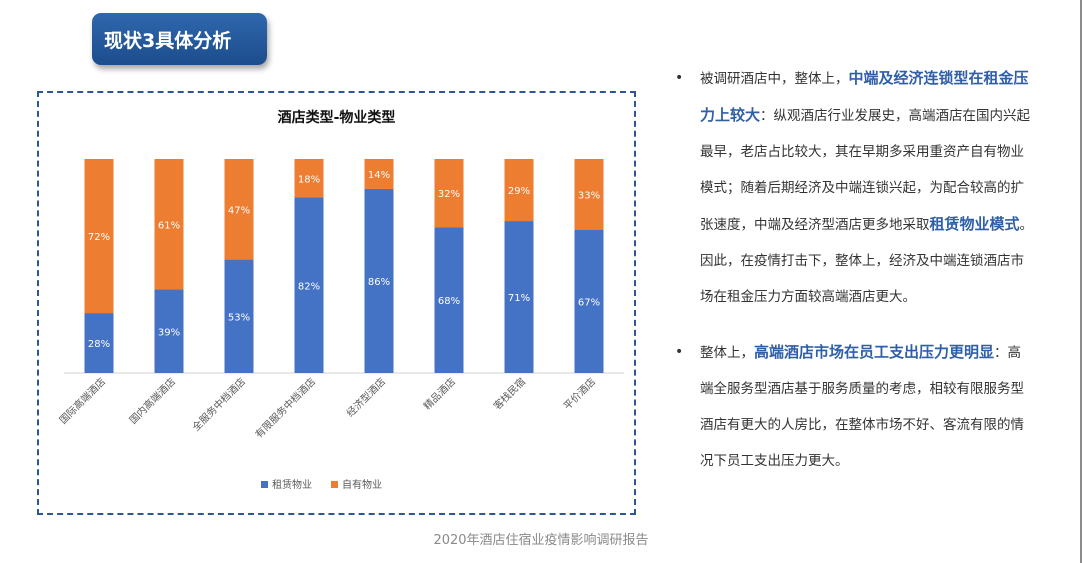 The height and width of the screenshot is (563, 1082). I want to click on data-label: 82%, so click(309, 286).